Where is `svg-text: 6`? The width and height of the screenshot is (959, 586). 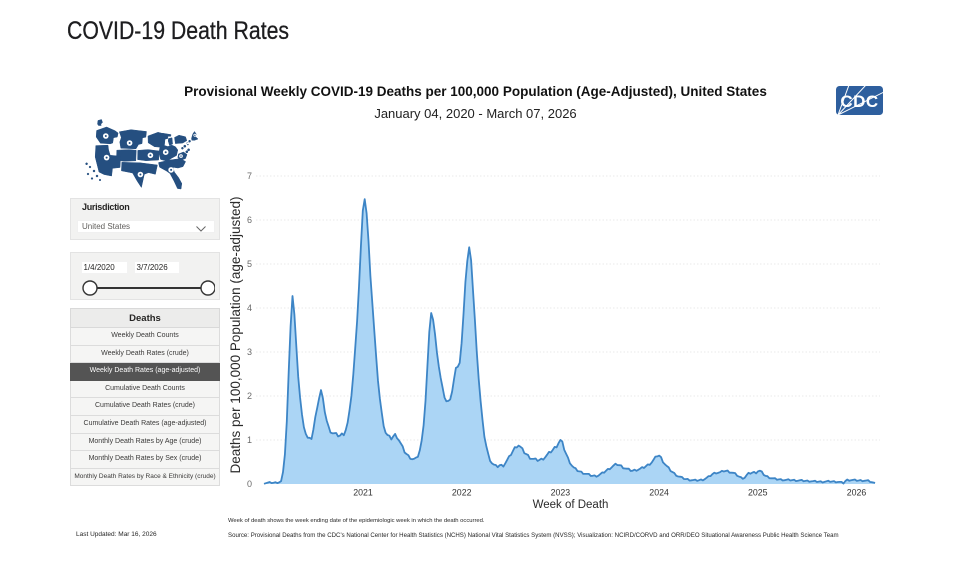 svg-text: 6 is located at coordinates (249, 220).